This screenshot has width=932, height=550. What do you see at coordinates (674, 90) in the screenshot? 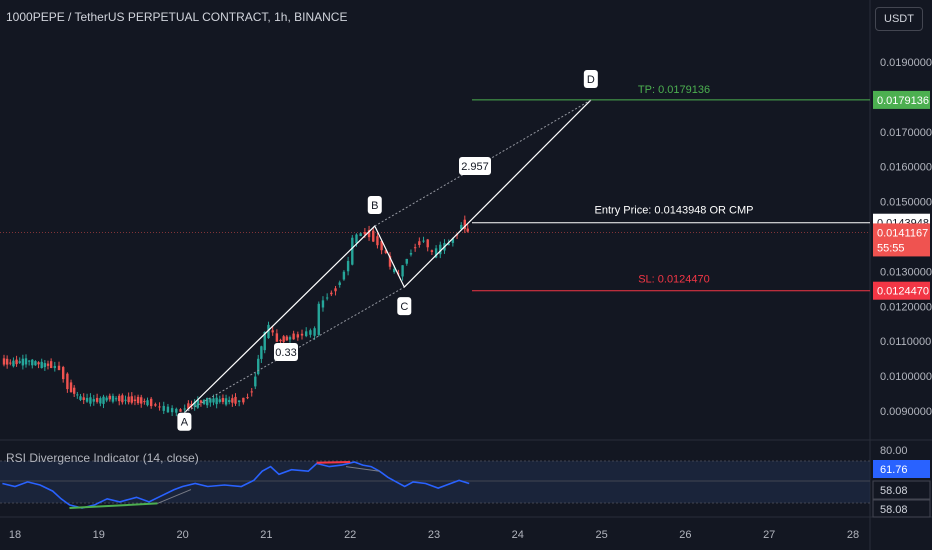
I see `tp-label: TP: 0.0179136` at bounding box center [674, 90].